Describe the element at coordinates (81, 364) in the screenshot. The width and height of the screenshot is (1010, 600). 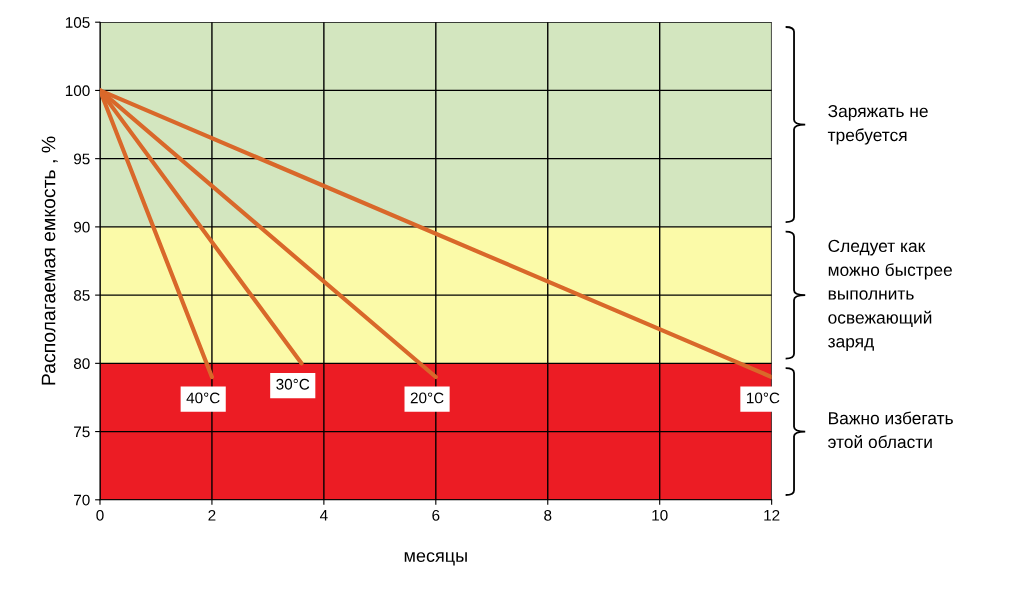
I see `y-tick-label: 80` at that location.